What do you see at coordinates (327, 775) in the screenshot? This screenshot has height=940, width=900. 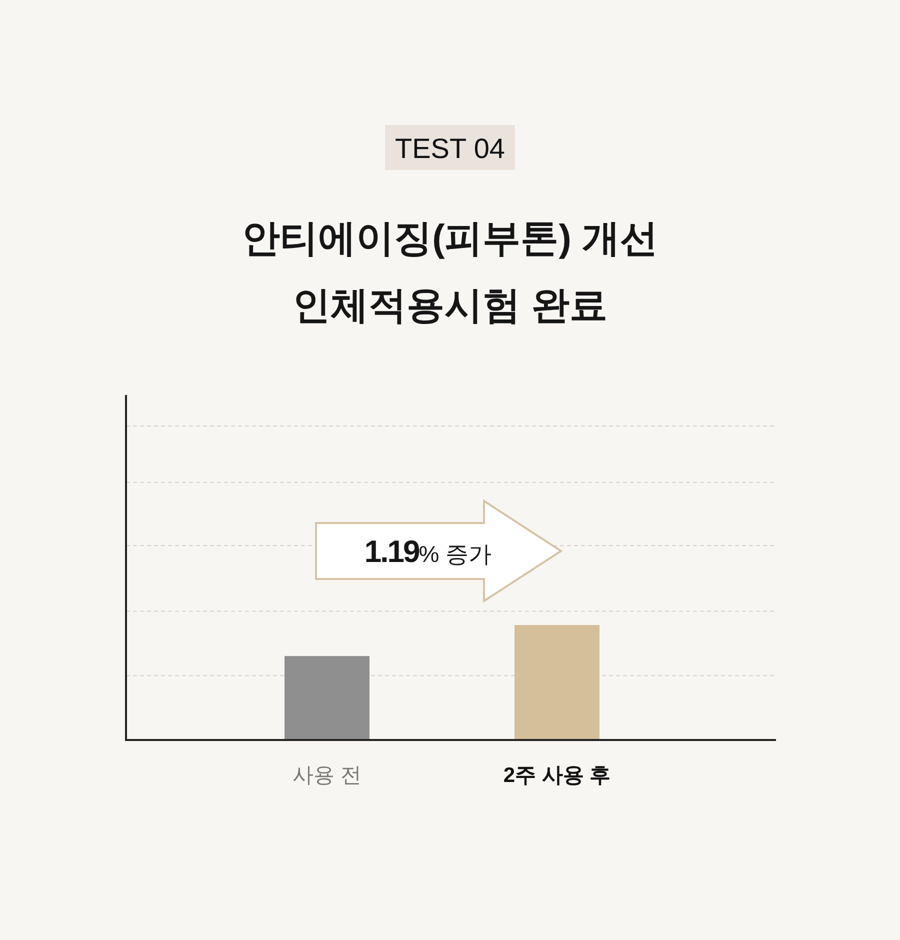 I see `x-tick-label: 사용 전` at bounding box center [327, 775].